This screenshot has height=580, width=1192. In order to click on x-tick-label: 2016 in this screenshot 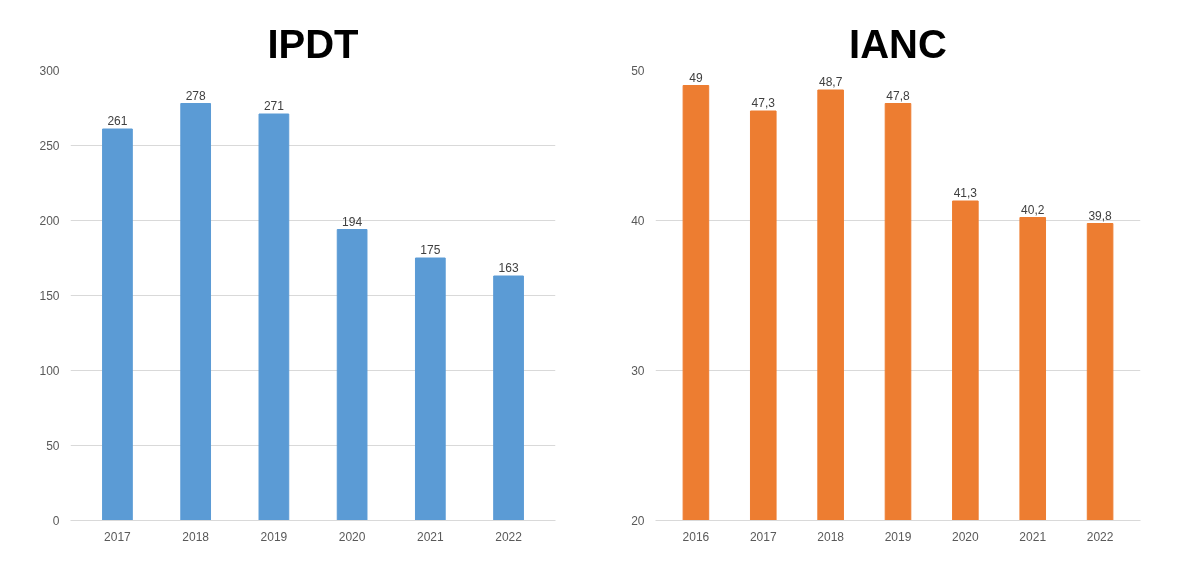, I will do `click(696, 536)`.